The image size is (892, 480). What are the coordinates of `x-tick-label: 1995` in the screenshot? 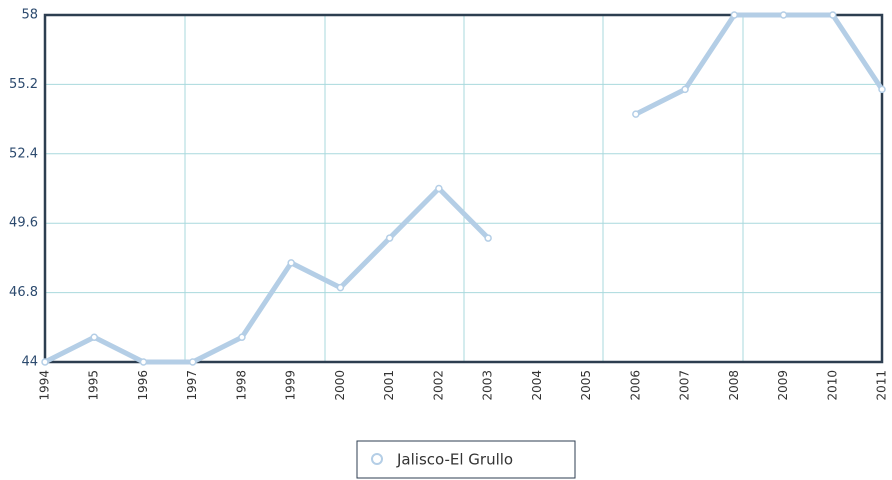 It's located at (94, 385).